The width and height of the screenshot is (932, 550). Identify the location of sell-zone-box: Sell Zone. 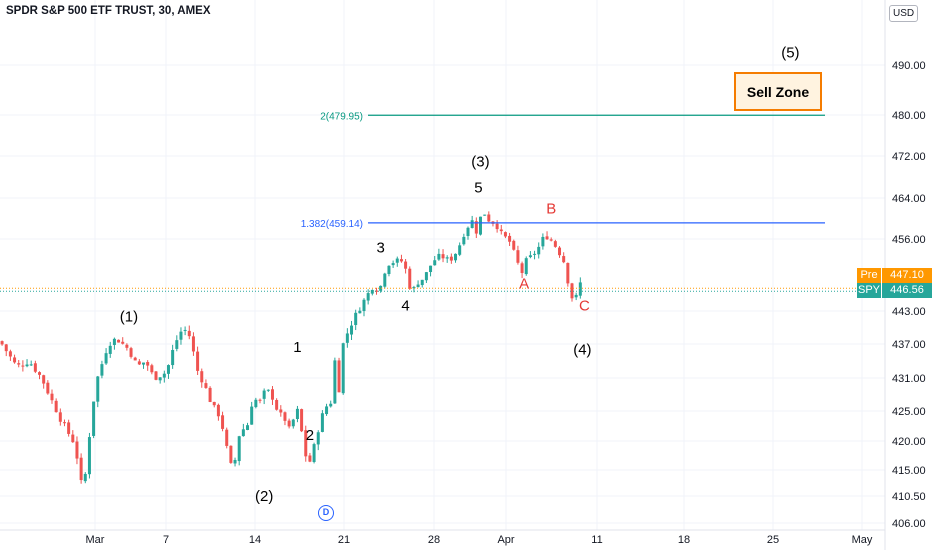
(778, 91).